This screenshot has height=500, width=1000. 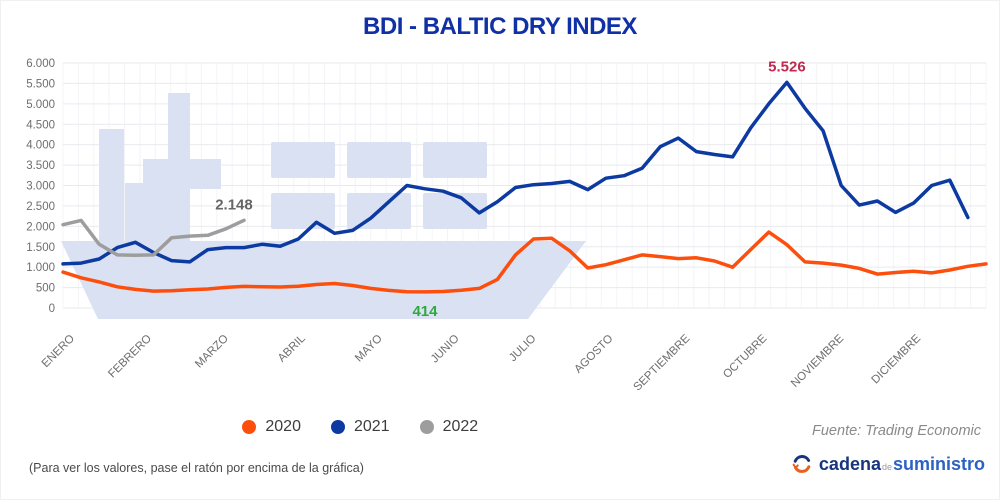 I want to click on legend-item-2020: 2020, so click(x=271, y=427).